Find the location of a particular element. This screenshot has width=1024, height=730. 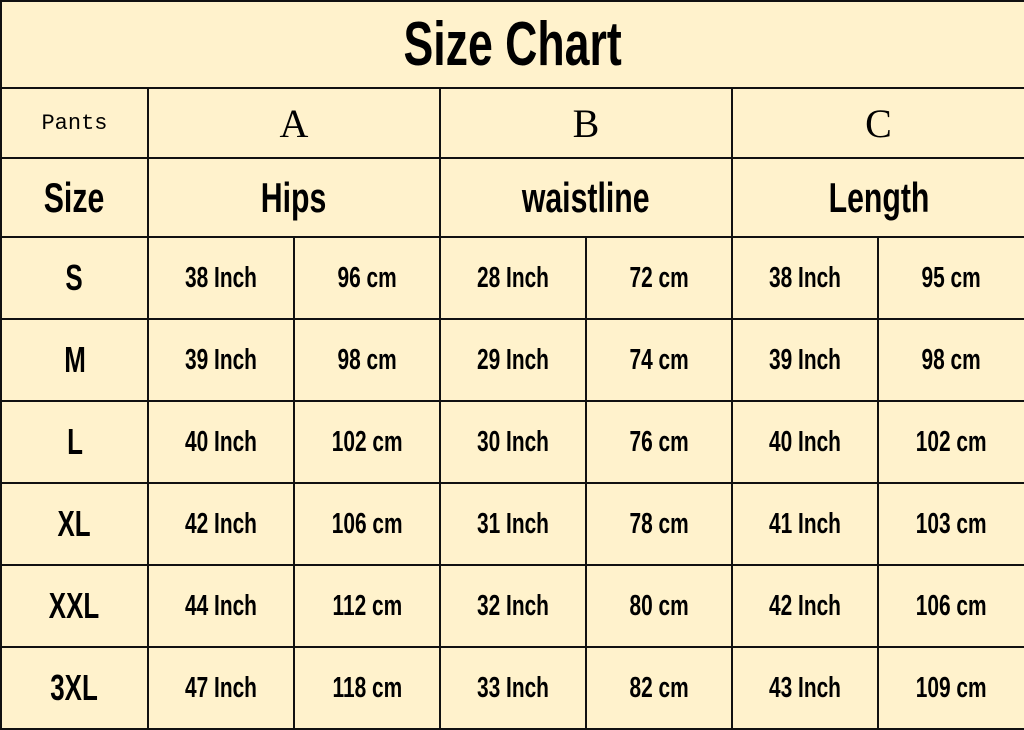

measurement-cell: 47 Inch is located at coordinates (221, 688).